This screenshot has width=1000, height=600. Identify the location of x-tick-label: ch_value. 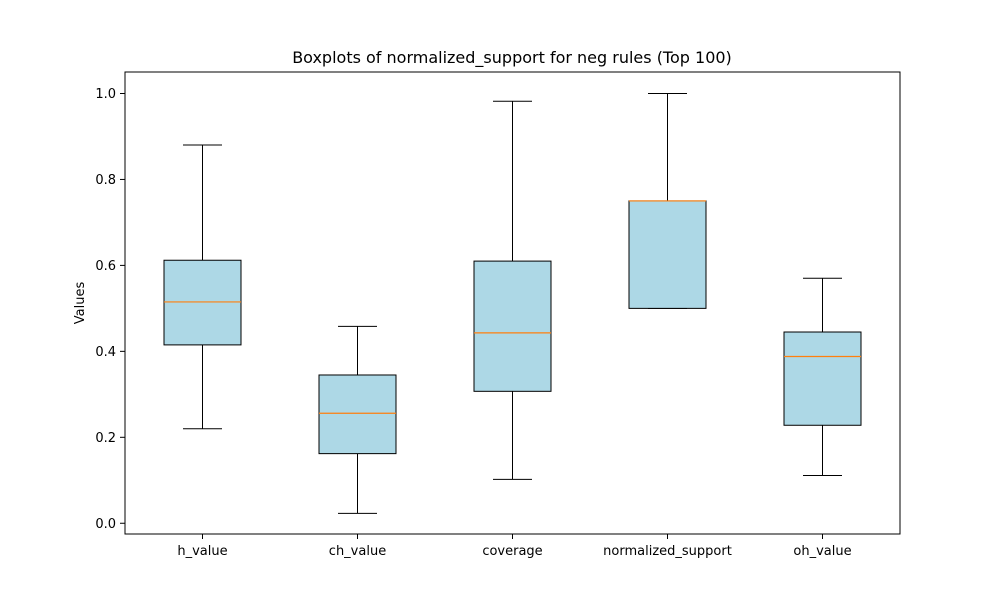
(357, 551).